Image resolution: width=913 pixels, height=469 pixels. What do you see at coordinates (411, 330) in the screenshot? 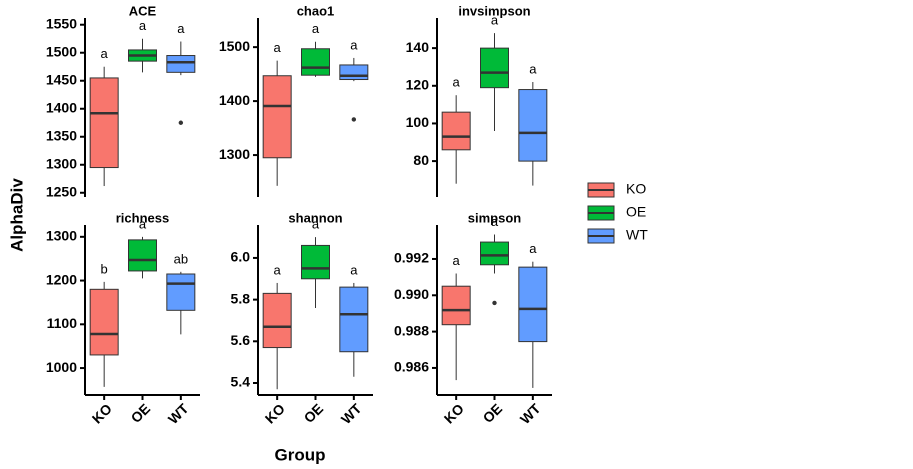
I see `y-tick-label: 0.988` at bounding box center [411, 330].